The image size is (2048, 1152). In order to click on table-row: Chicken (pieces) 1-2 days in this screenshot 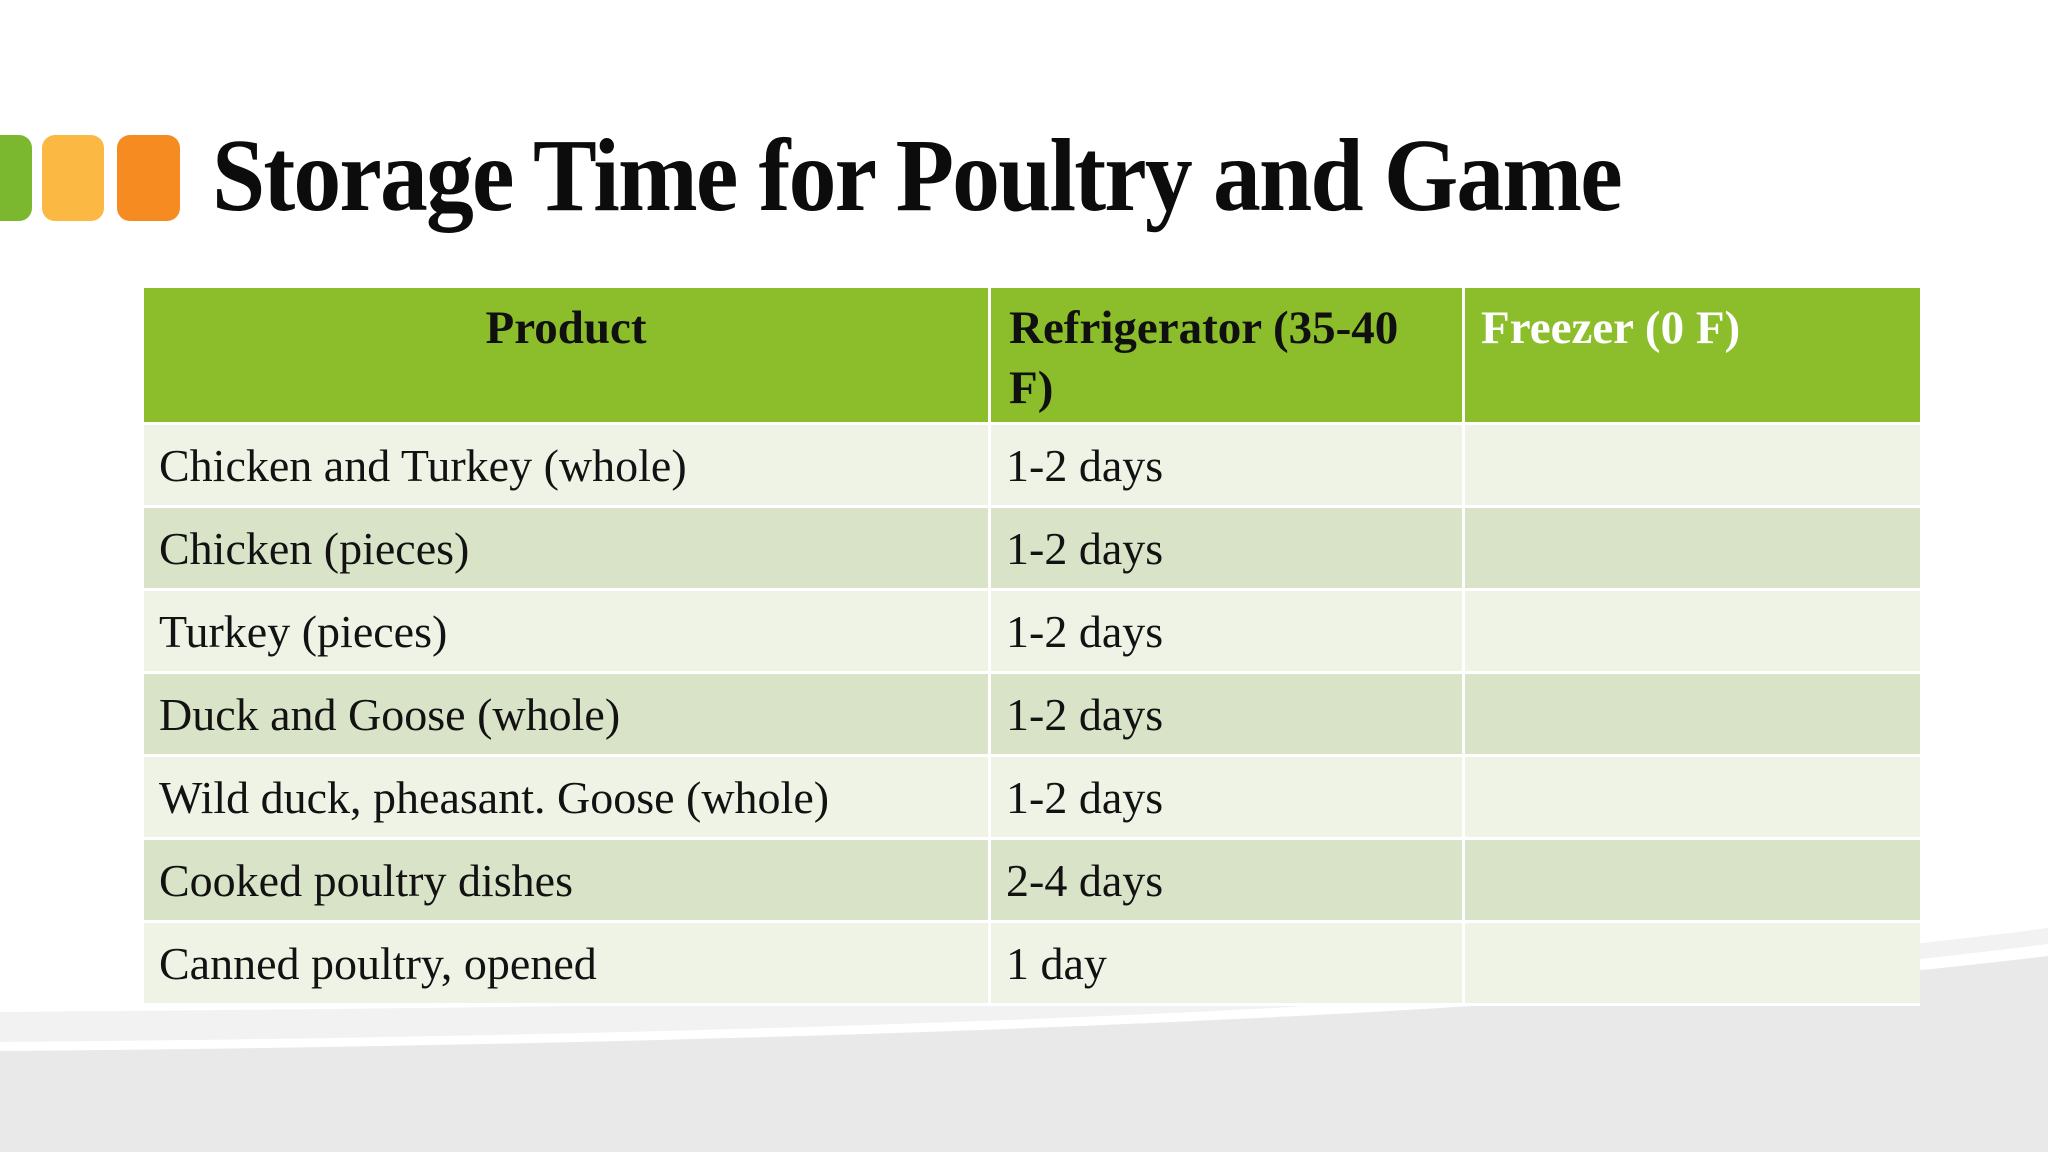, I will do `click(1032, 549)`.